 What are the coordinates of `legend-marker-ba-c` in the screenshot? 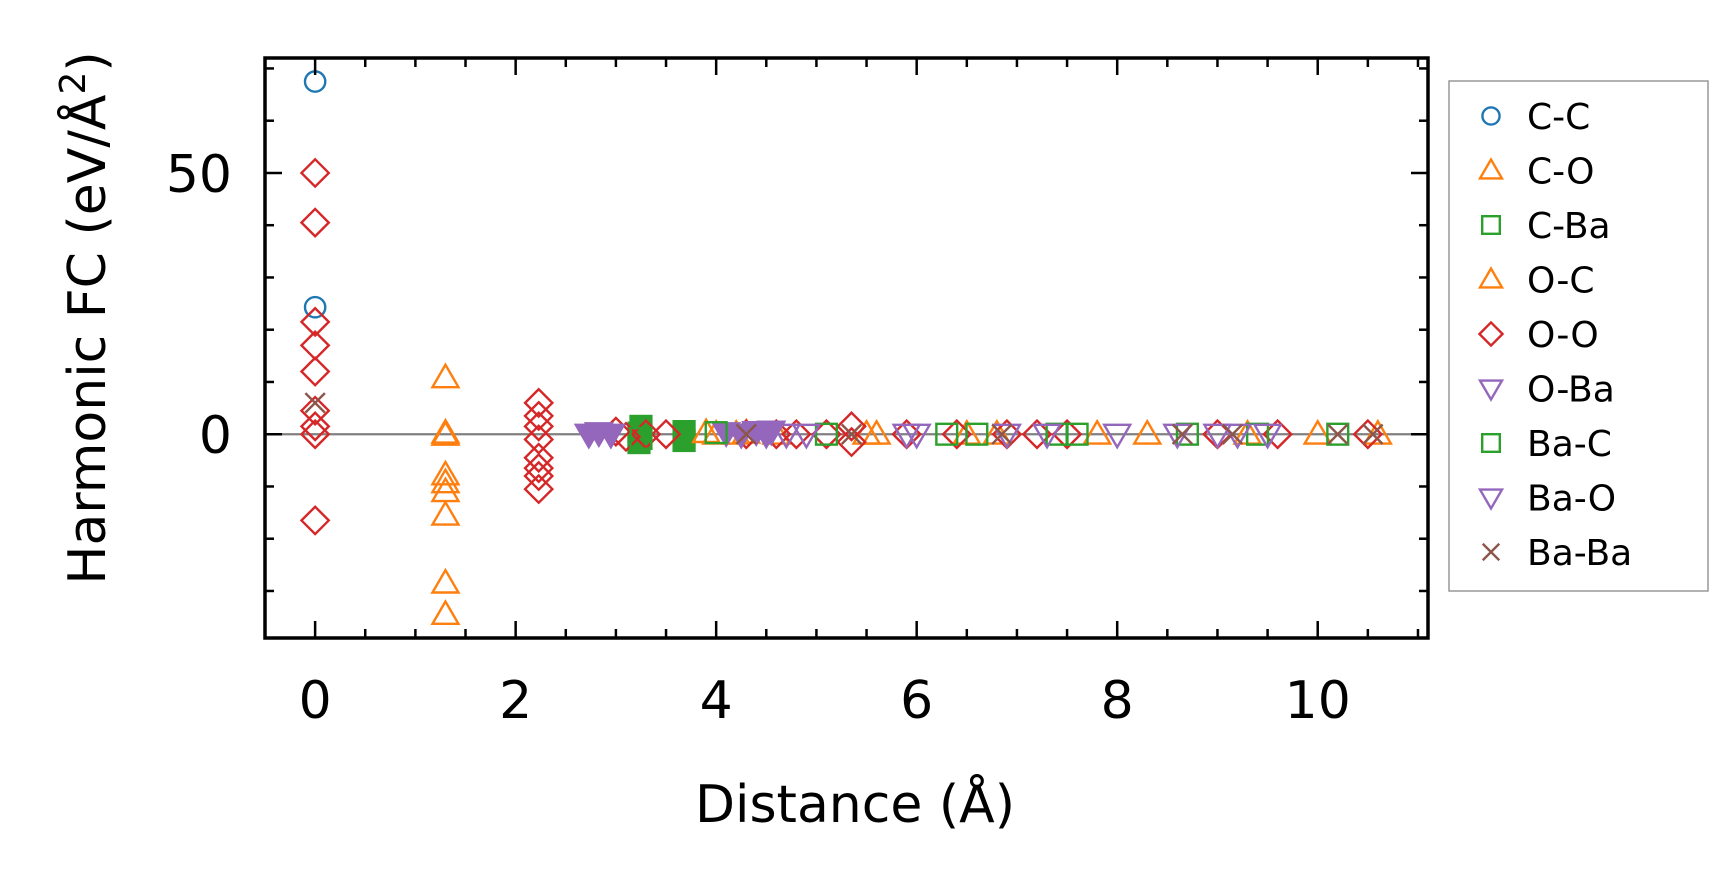 It's located at (1490, 443).